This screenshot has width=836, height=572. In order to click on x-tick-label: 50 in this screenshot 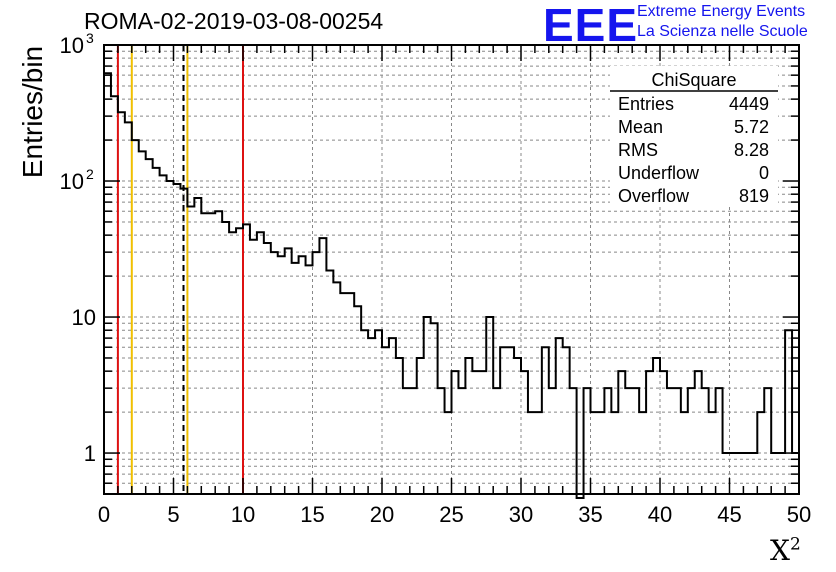, I will do `click(799, 514)`.